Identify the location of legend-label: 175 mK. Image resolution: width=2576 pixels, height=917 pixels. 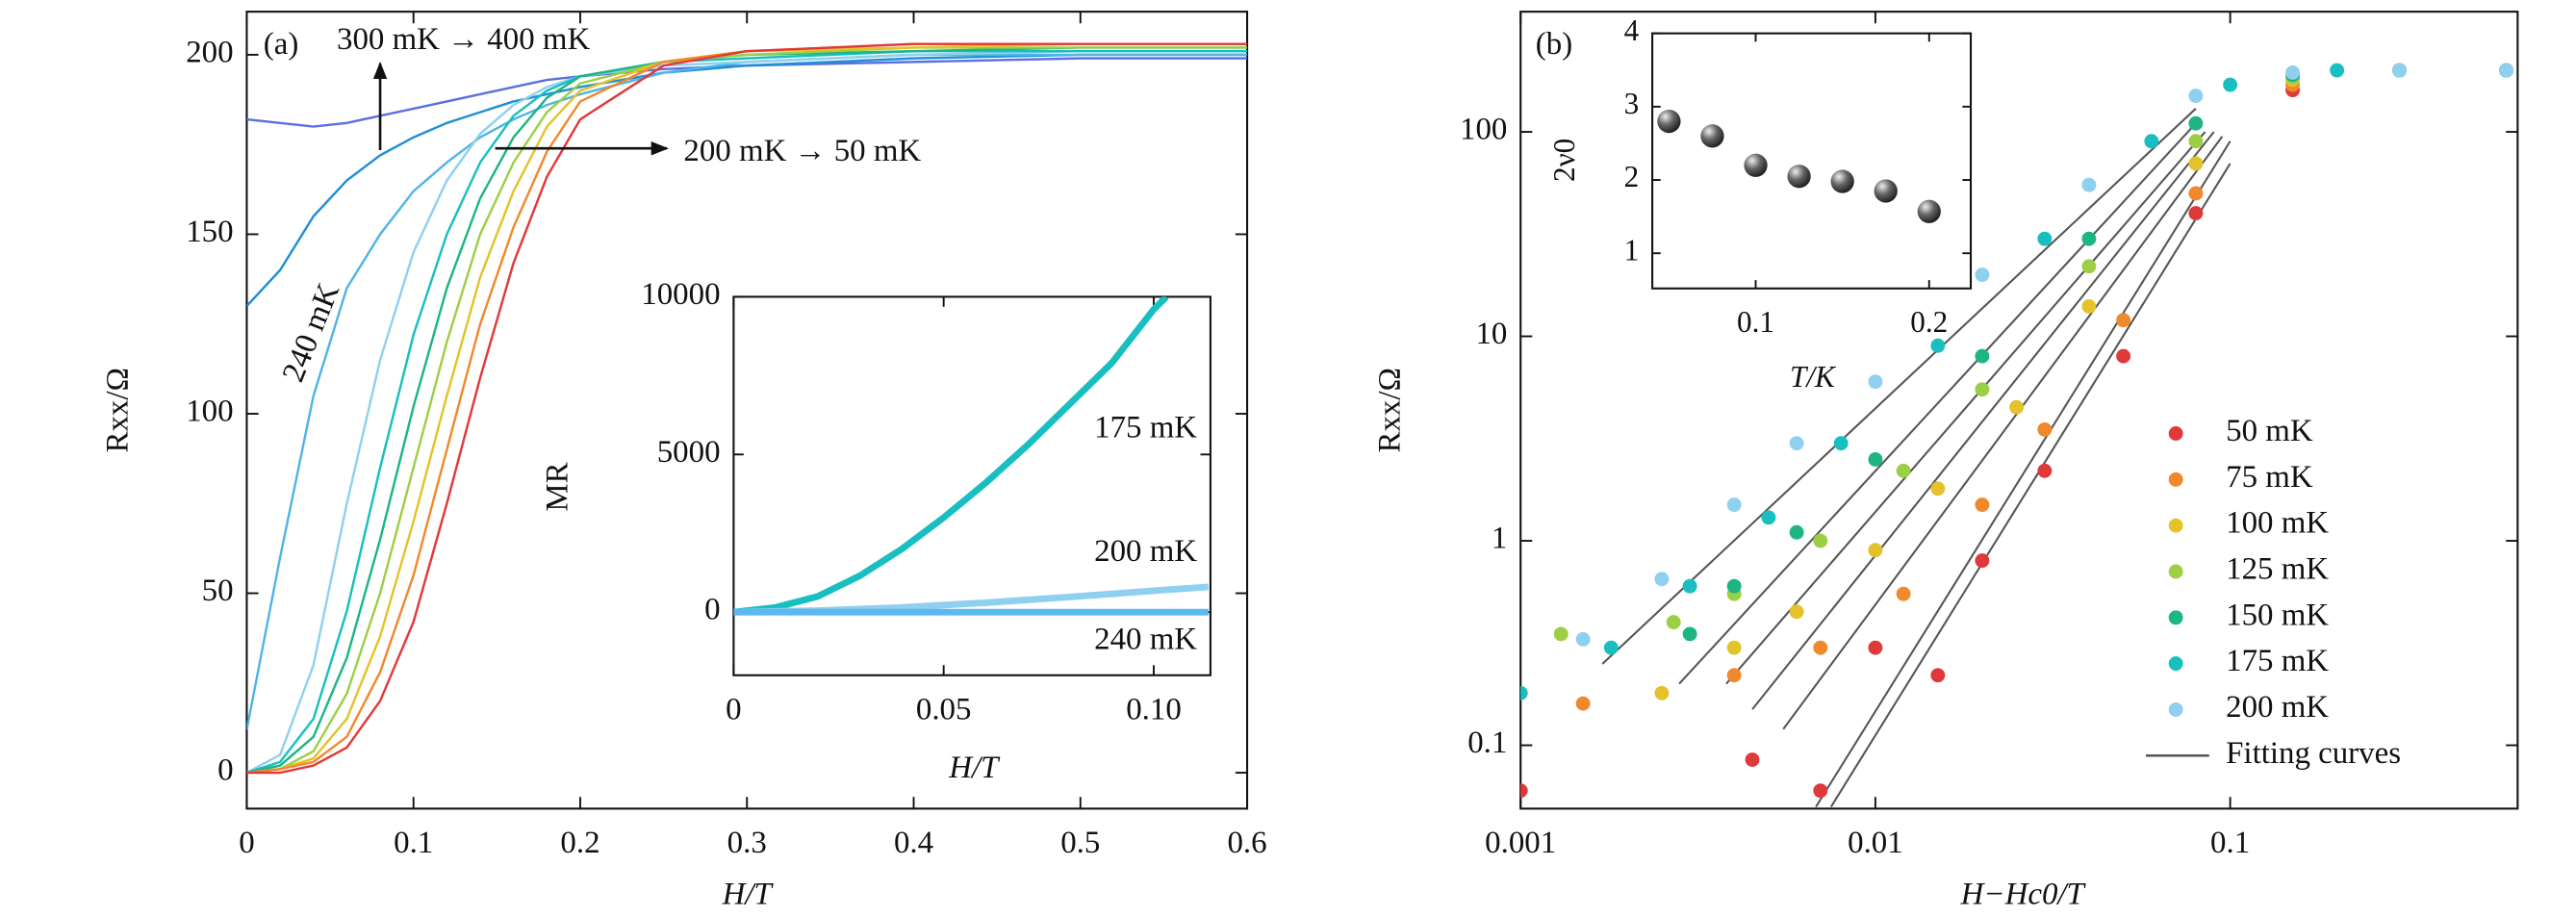
(2277, 661).